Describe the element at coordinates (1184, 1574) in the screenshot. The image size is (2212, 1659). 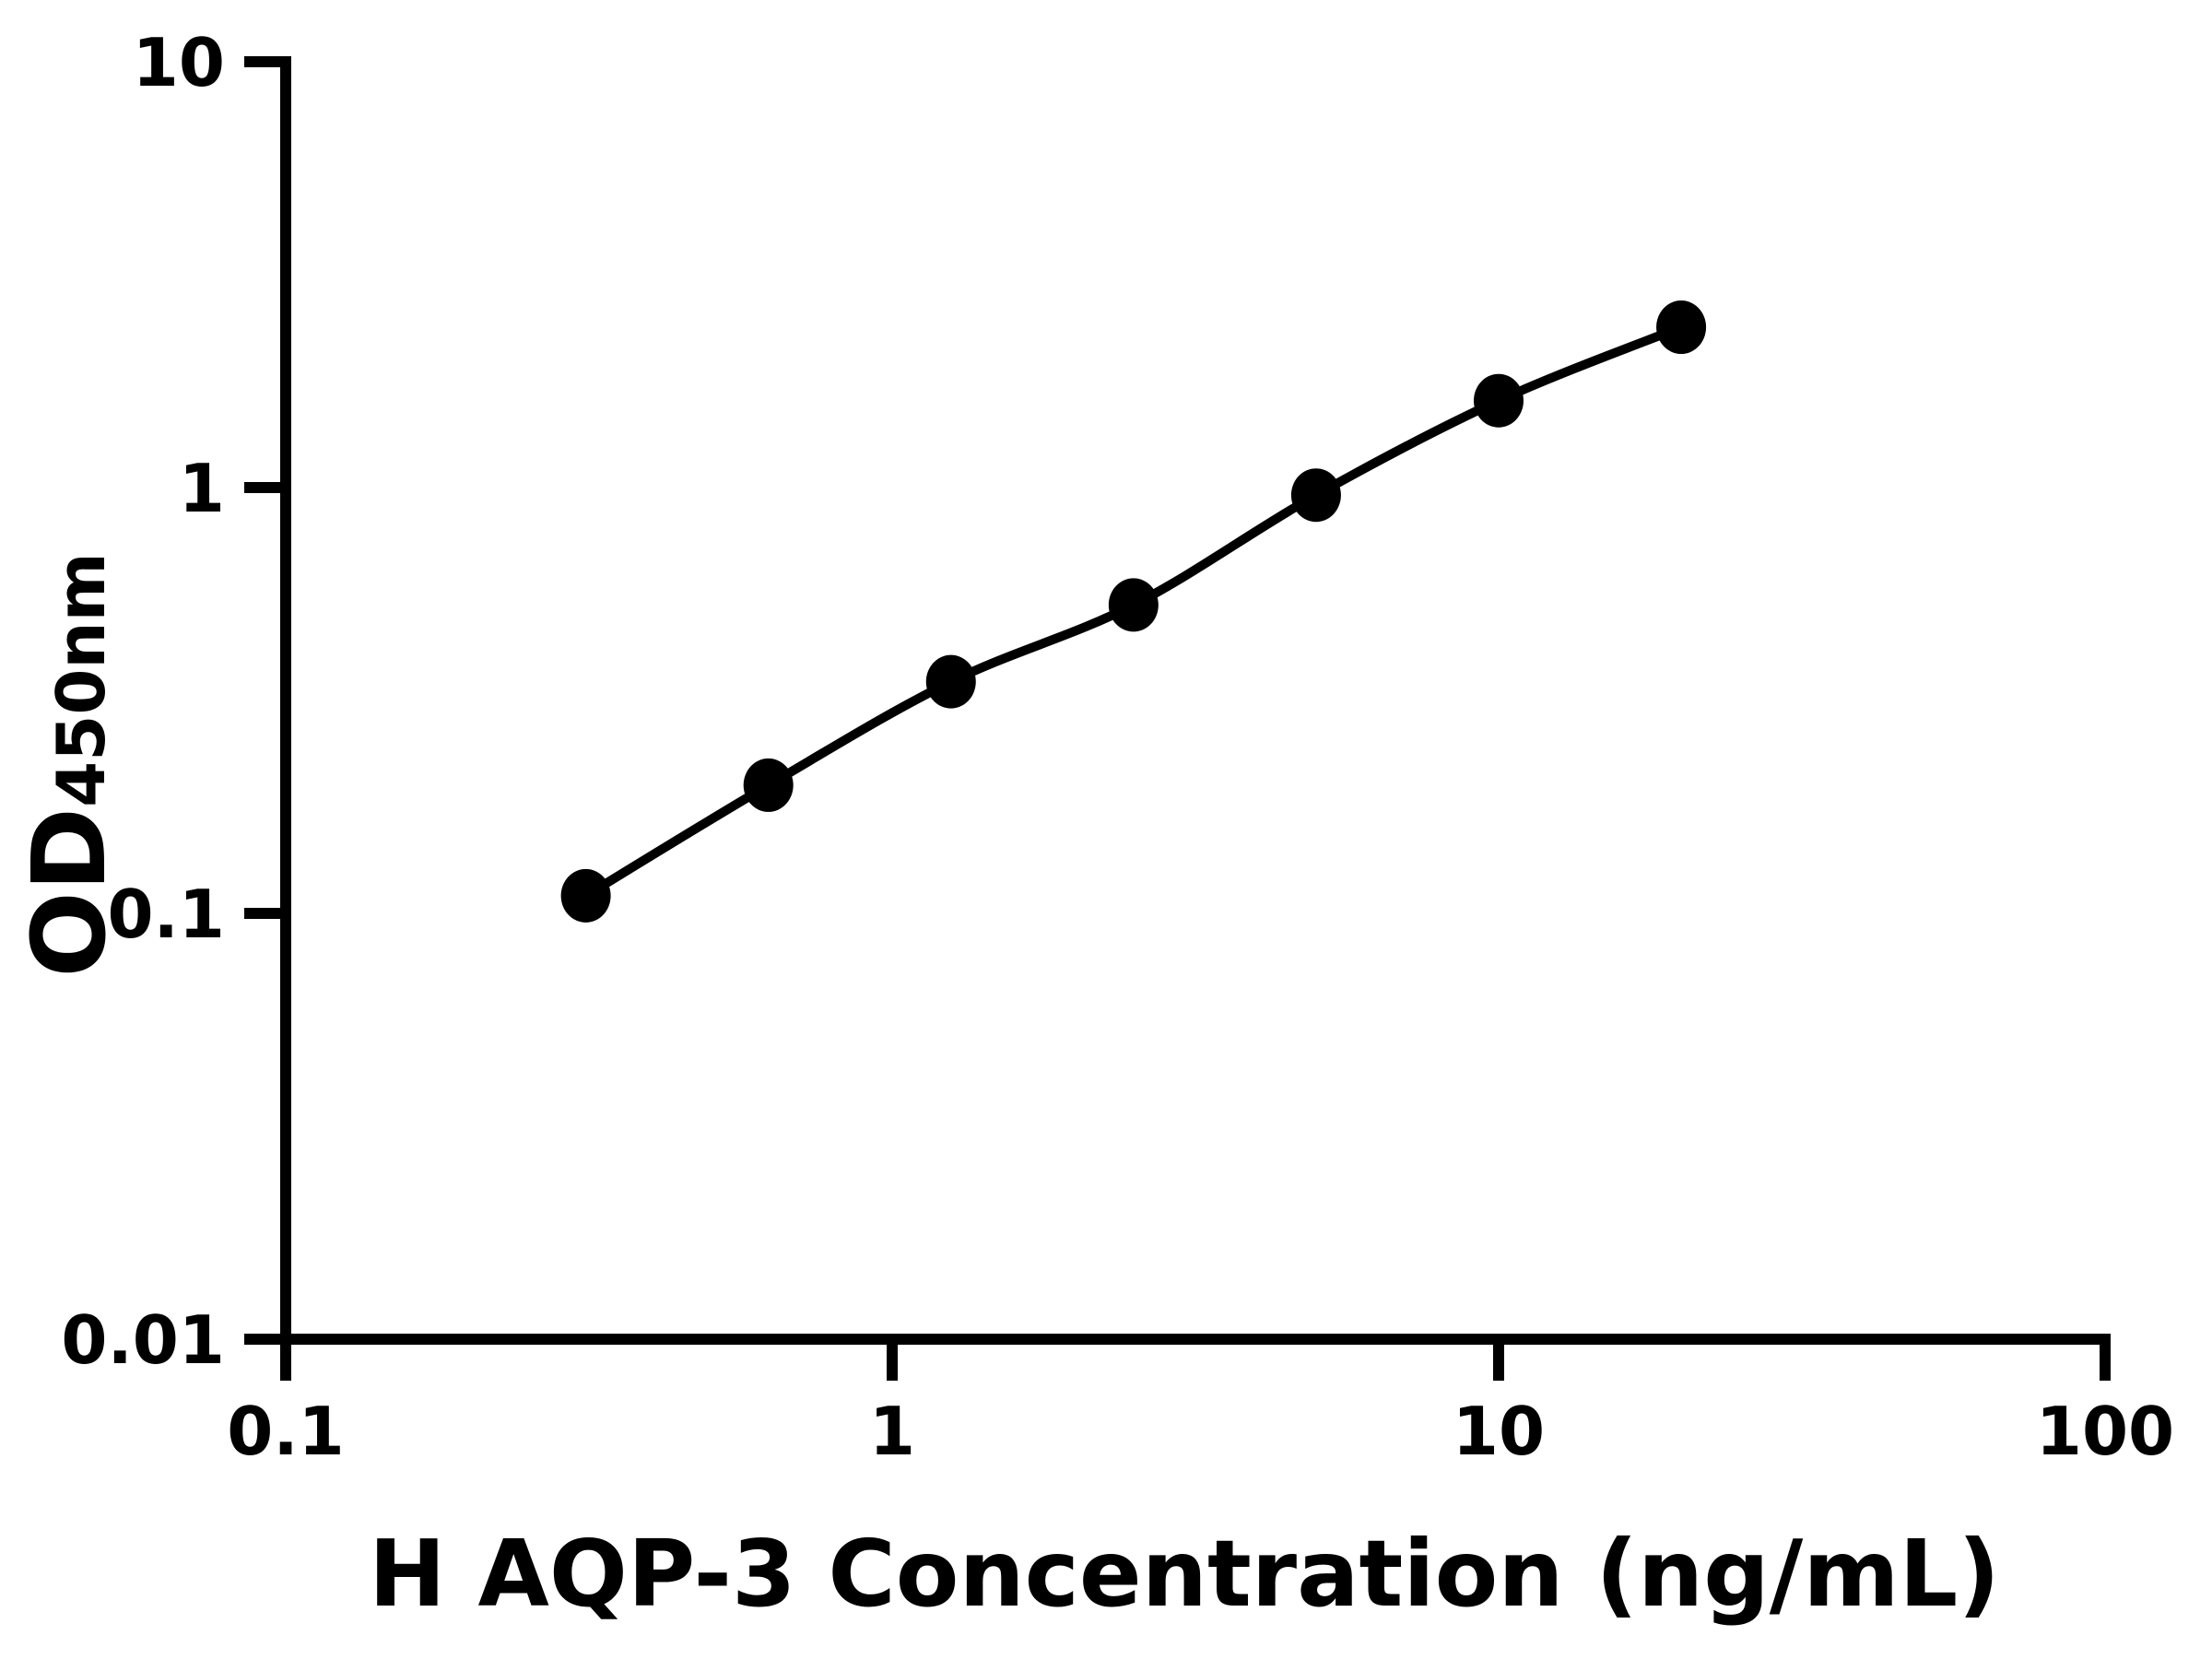
I see `x-axis-title: H AQP-3 Concentration (ng/mL)` at that location.